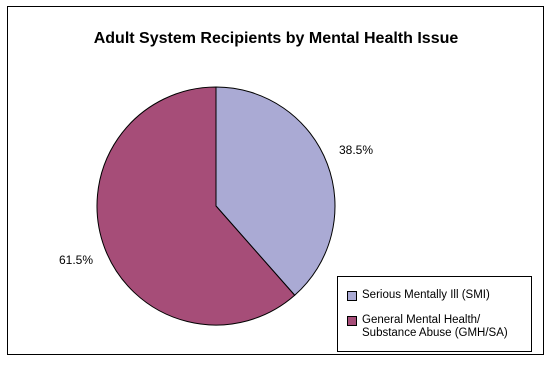 The height and width of the screenshot is (365, 552). Describe the element at coordinates (426, 295) in the screenshot. I see `legend-label-smi: Serious Mentally Ill (SMI)` at that location.